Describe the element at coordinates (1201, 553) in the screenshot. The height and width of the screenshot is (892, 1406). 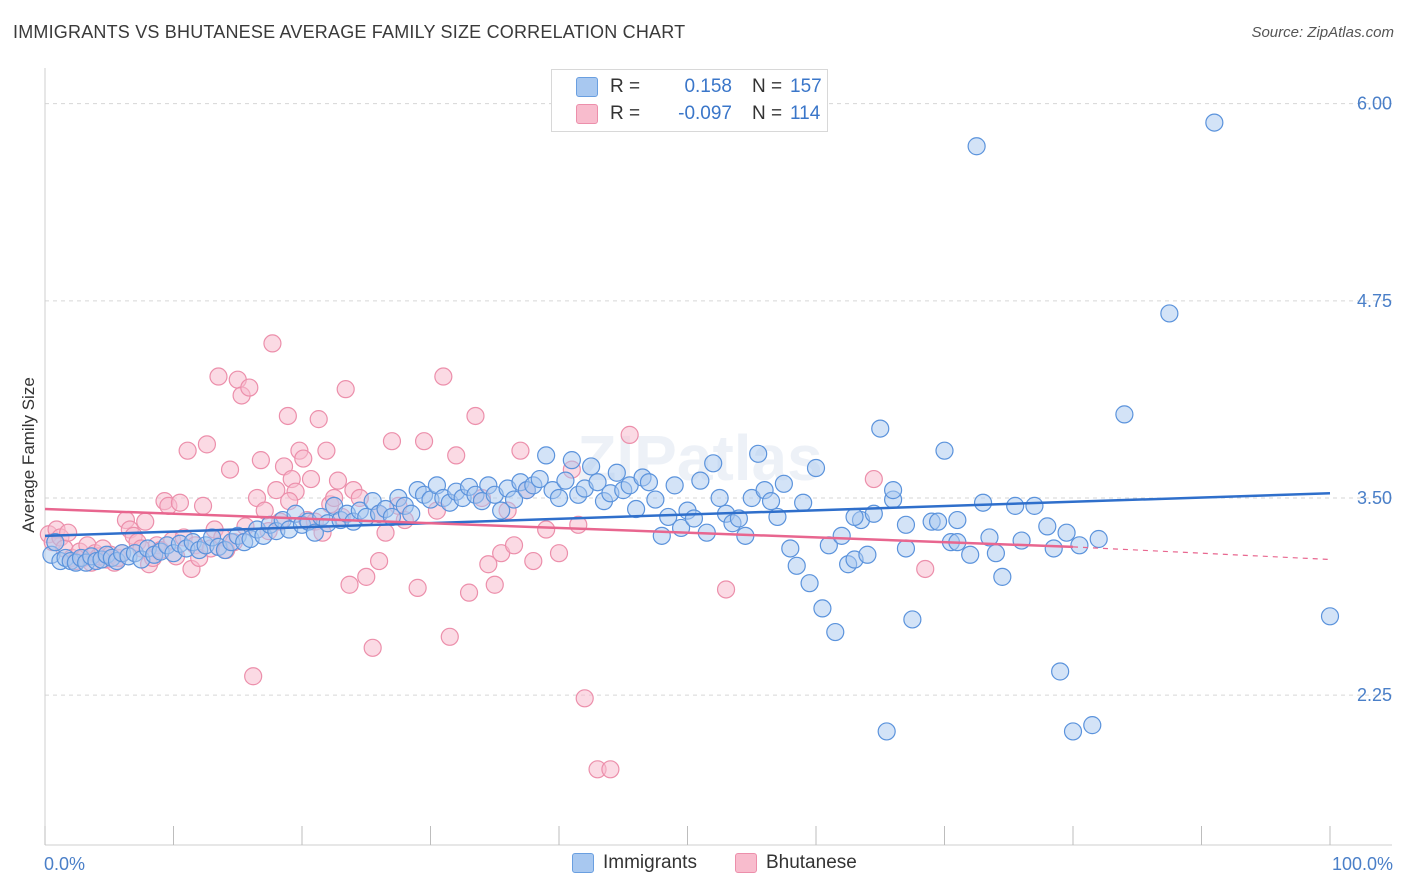
I see `bhutanese-trend-extension` at that location.